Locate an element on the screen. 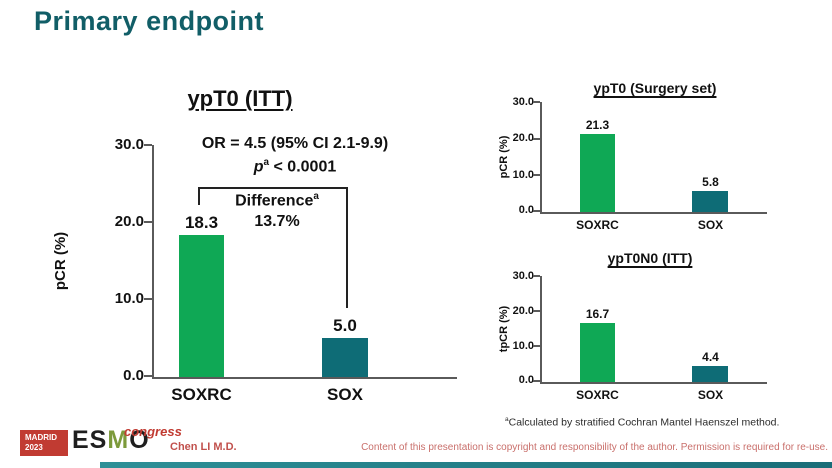  esmo-m-green: M is located at coordinates (118, 440).